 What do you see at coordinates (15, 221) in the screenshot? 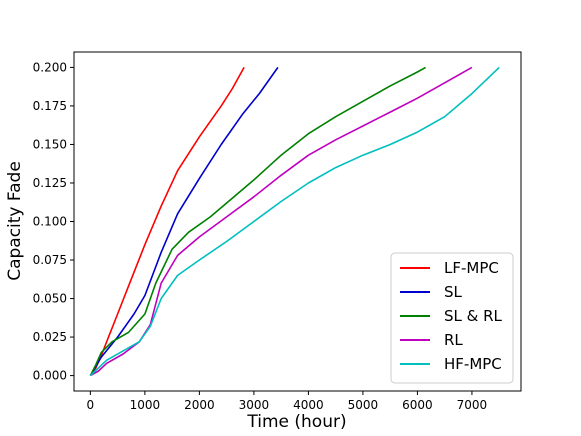
I see `y-axis-label: Capacity Fade` at bounding box center [15, 221].